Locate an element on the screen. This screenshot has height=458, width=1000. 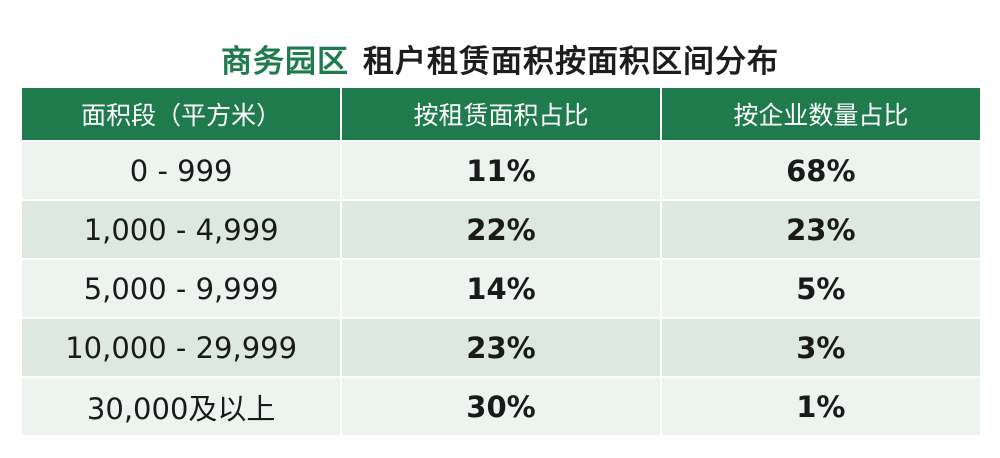
title-text: 租户租赁面积按面积区间分布 is located at coordinates (571, 62).